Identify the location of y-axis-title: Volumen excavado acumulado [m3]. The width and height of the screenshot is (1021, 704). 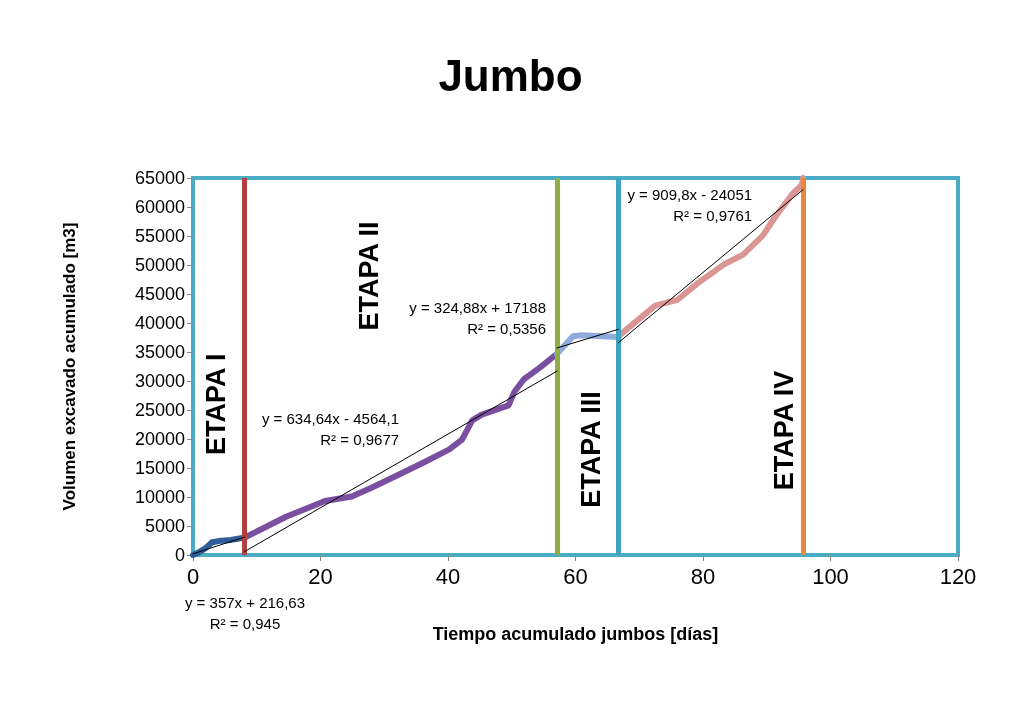
(69, 366).